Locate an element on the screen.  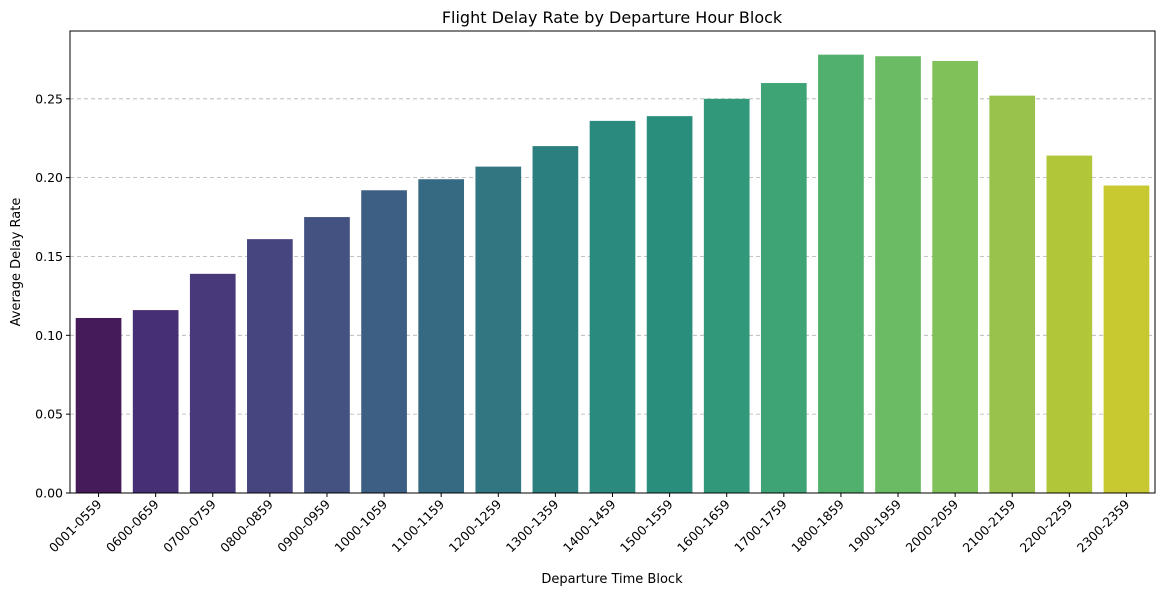
x-tick-label: 1700-1759 is located at coordinates (760, 525).